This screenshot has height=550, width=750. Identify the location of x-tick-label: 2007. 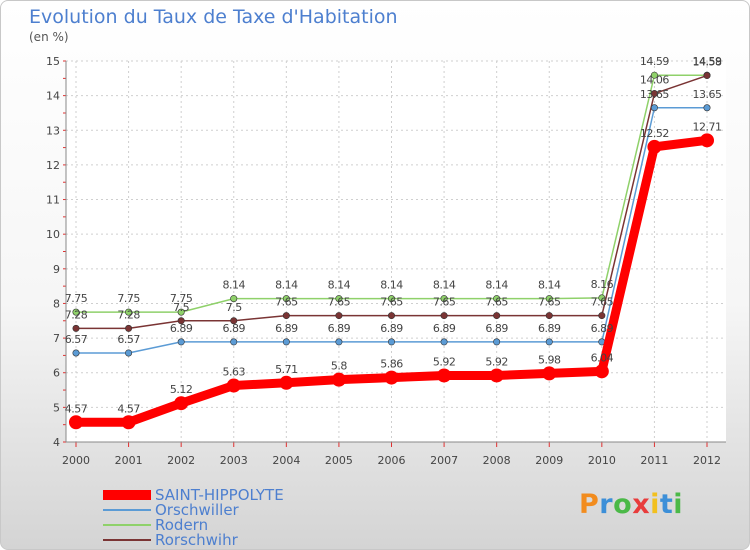
(444, 460).